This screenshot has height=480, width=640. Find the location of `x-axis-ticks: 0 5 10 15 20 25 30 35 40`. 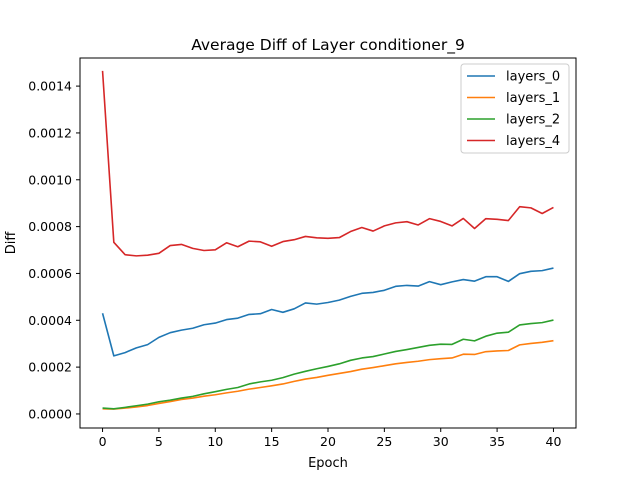

x-axis-ticks: 0 5 10 15 20 25 30 35 40 is located at coordinates (330, 438).